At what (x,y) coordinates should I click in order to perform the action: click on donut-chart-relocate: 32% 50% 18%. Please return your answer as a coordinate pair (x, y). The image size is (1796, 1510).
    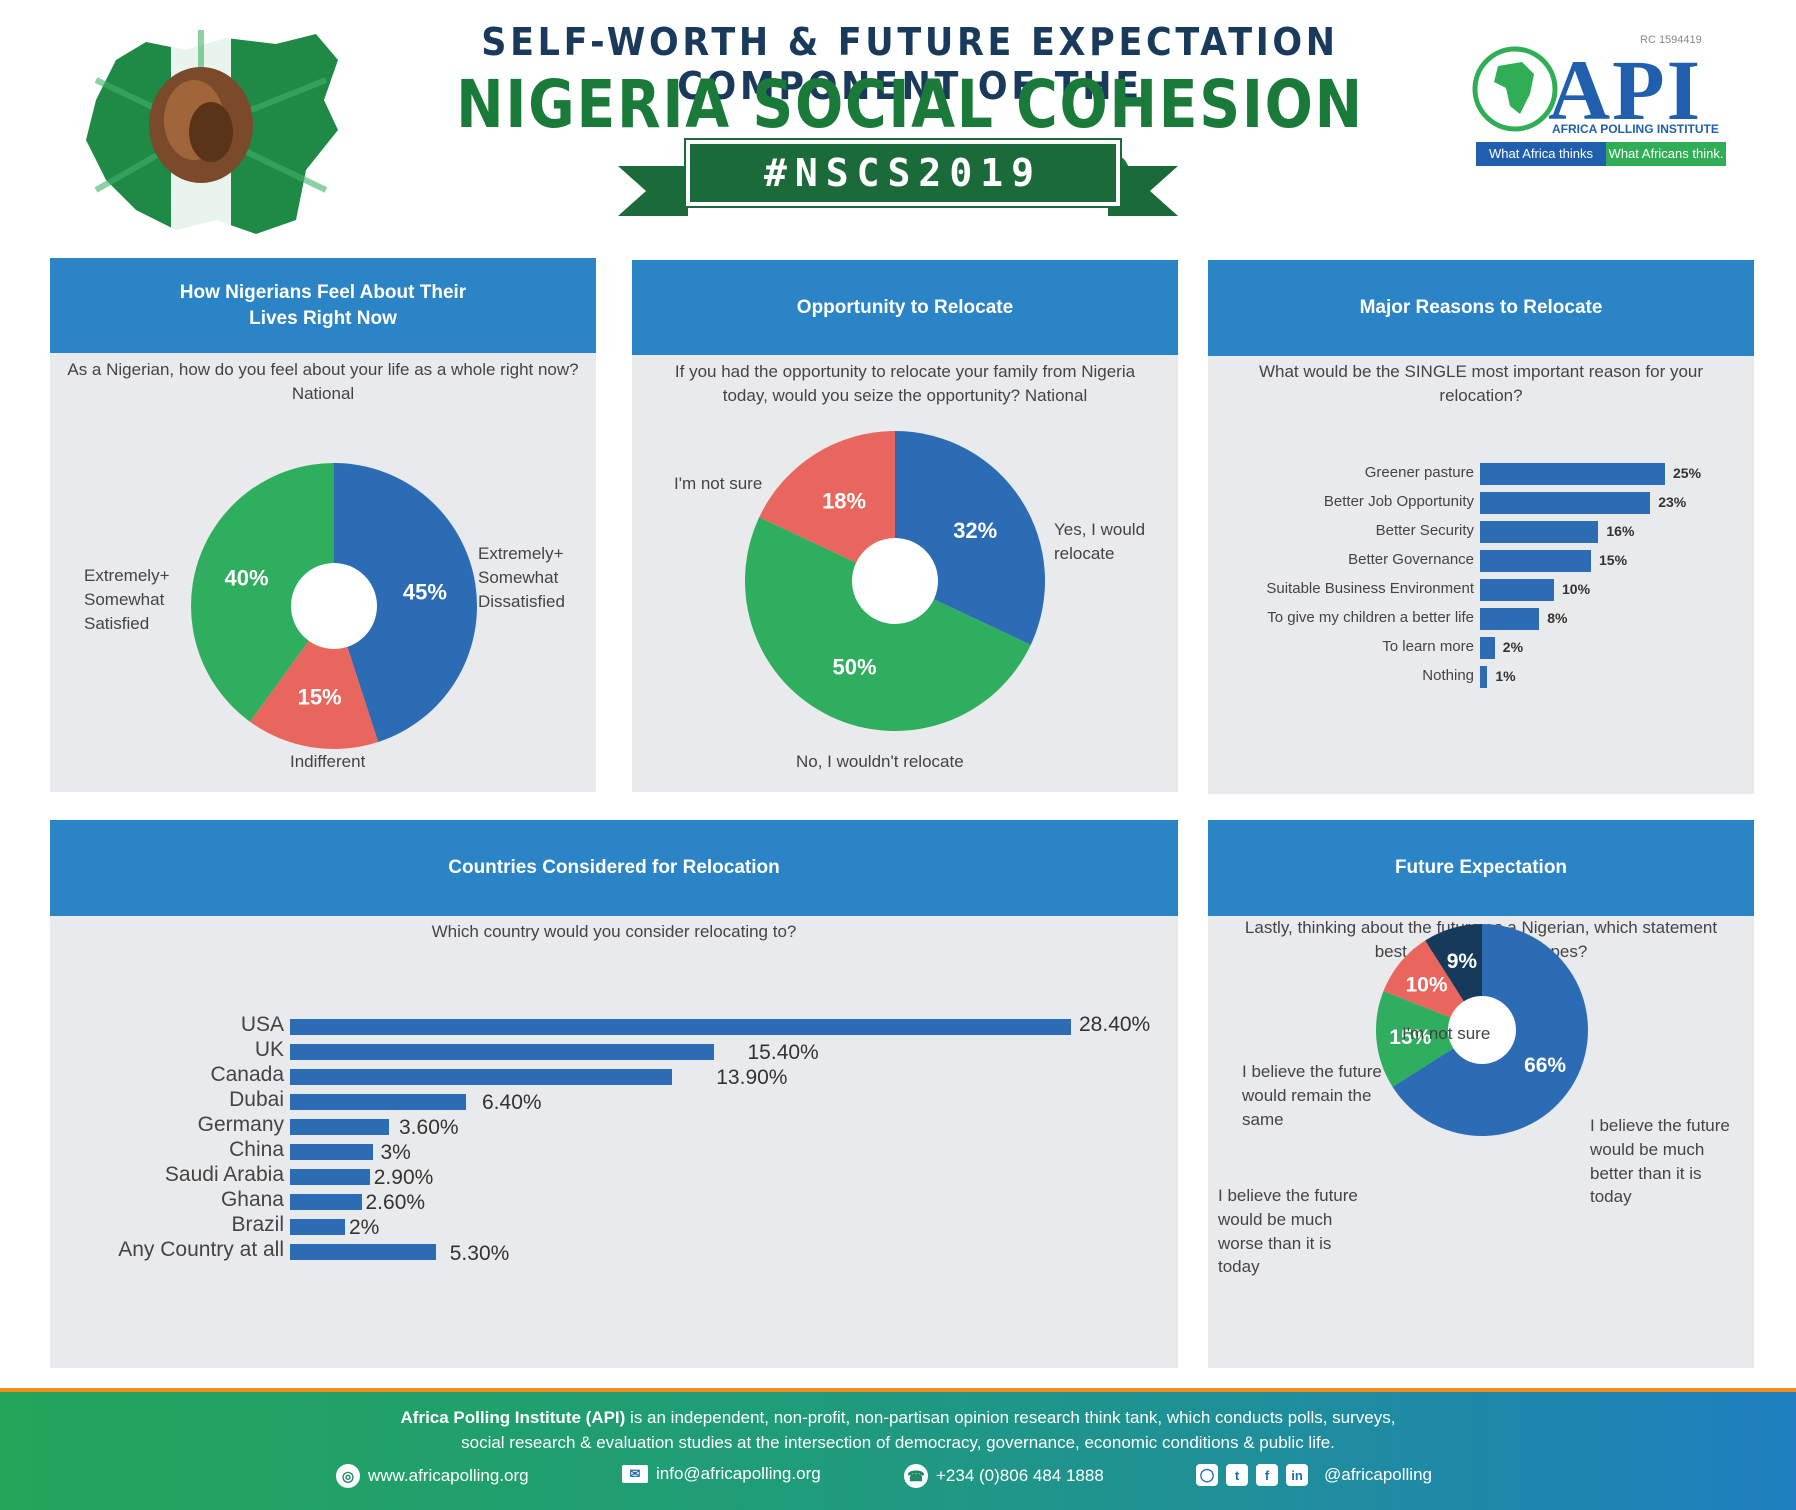
    Looking at the image, I should click on (895, 581).